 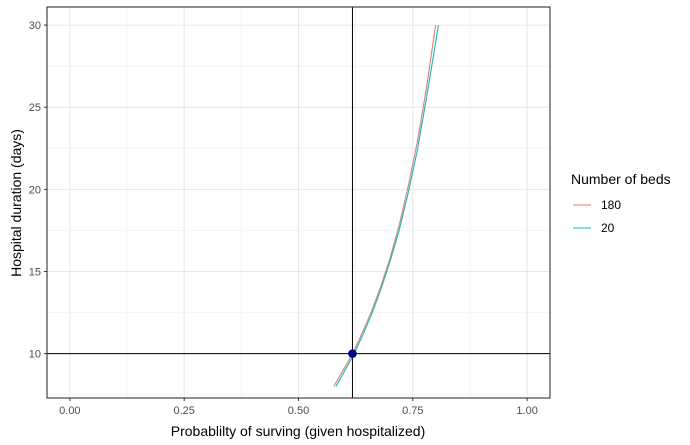 What do you see at coordinates (16, 203) in the screenshot?
I see `y-axis-title: Hospital duration (days)` at bounding box center [16, 203].